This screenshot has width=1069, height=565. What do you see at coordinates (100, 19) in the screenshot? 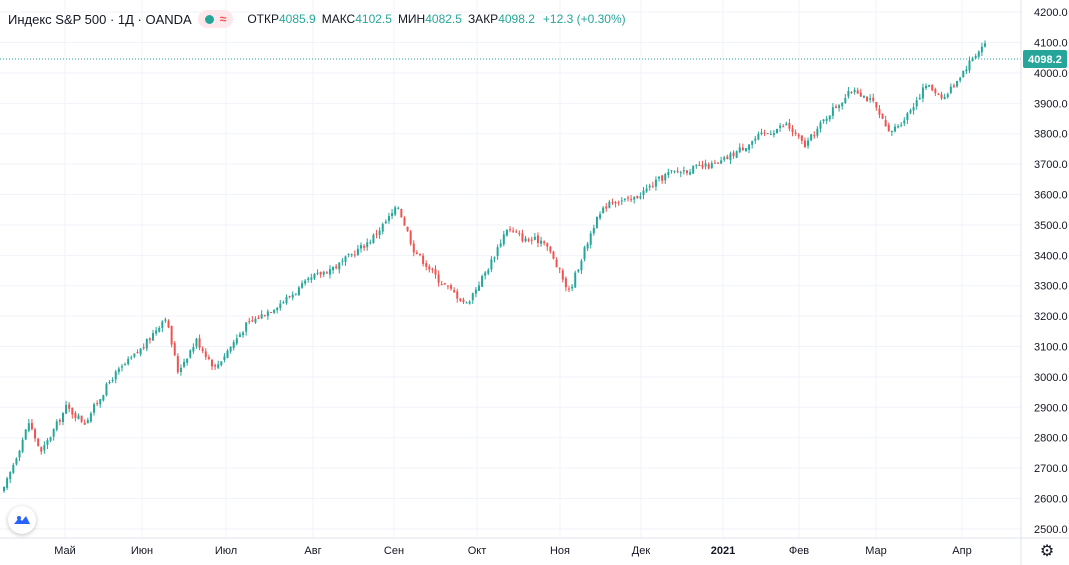
I see `symbol-title: Индекс S&P 500 · 1Д · OANDA` at bounding box center [100, 19].